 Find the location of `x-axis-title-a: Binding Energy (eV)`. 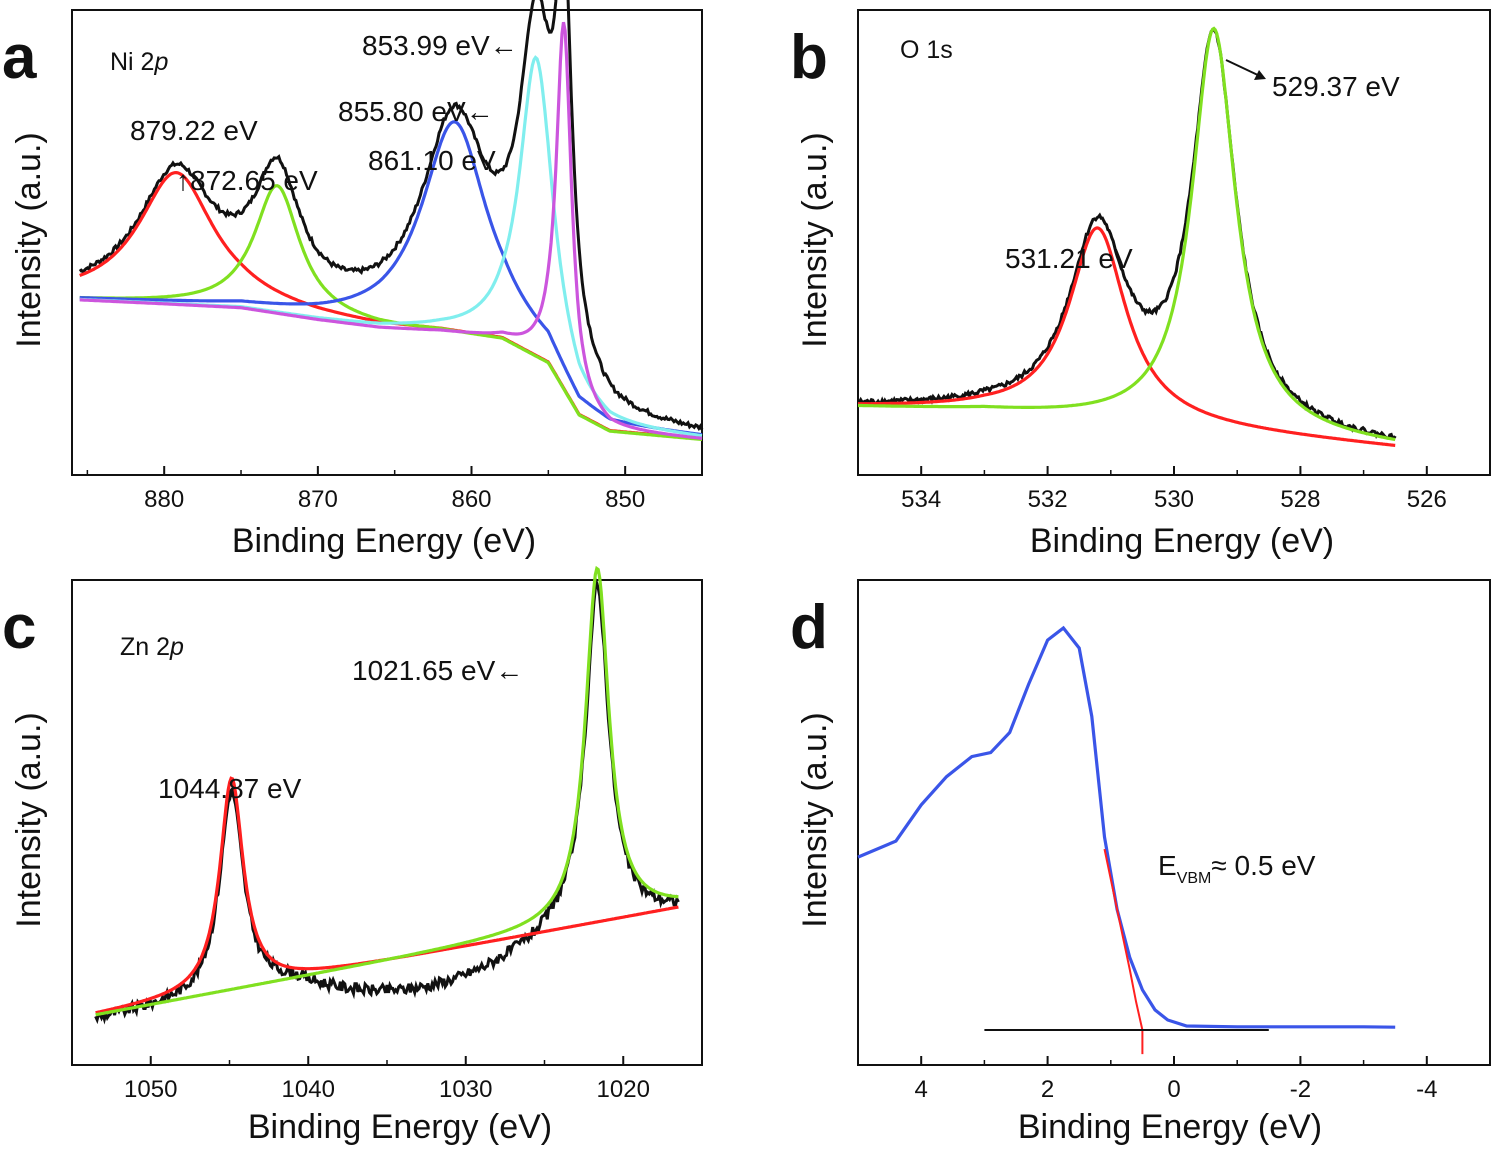

x-axis-title-a: Binding Energy (eV) is located at coordinates (384, 541).